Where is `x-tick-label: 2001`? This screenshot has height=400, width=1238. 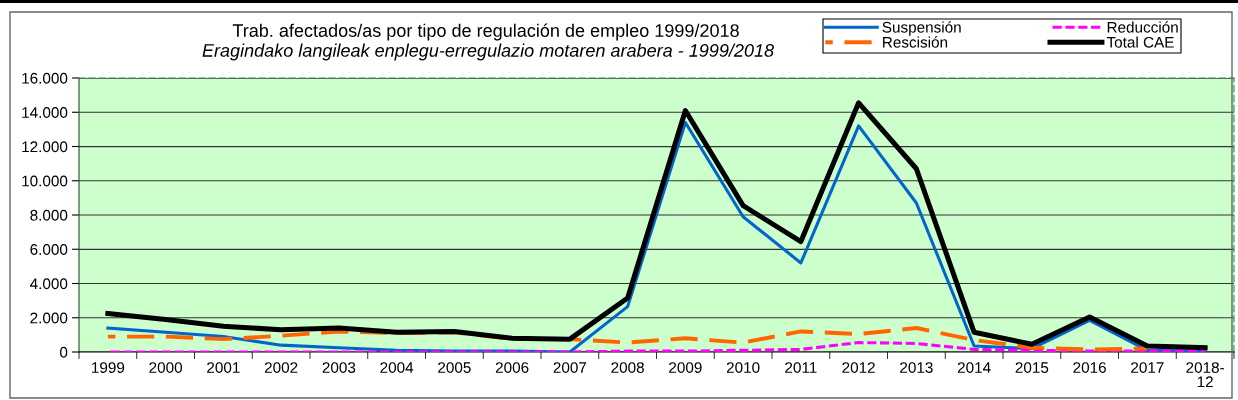
x-tick-label: 2001 is located at coordinates (223, 367).